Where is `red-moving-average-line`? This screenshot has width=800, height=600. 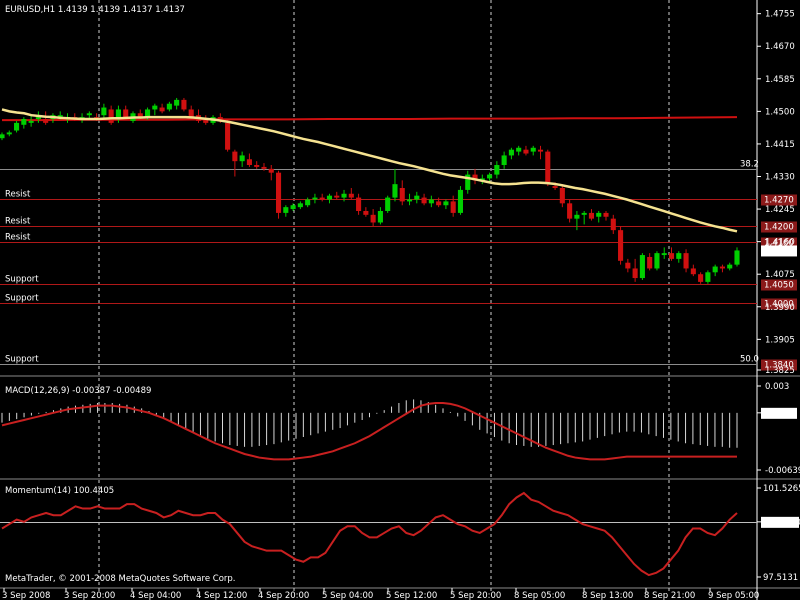
red-moving-average-line is located at coordinates (370, 119).